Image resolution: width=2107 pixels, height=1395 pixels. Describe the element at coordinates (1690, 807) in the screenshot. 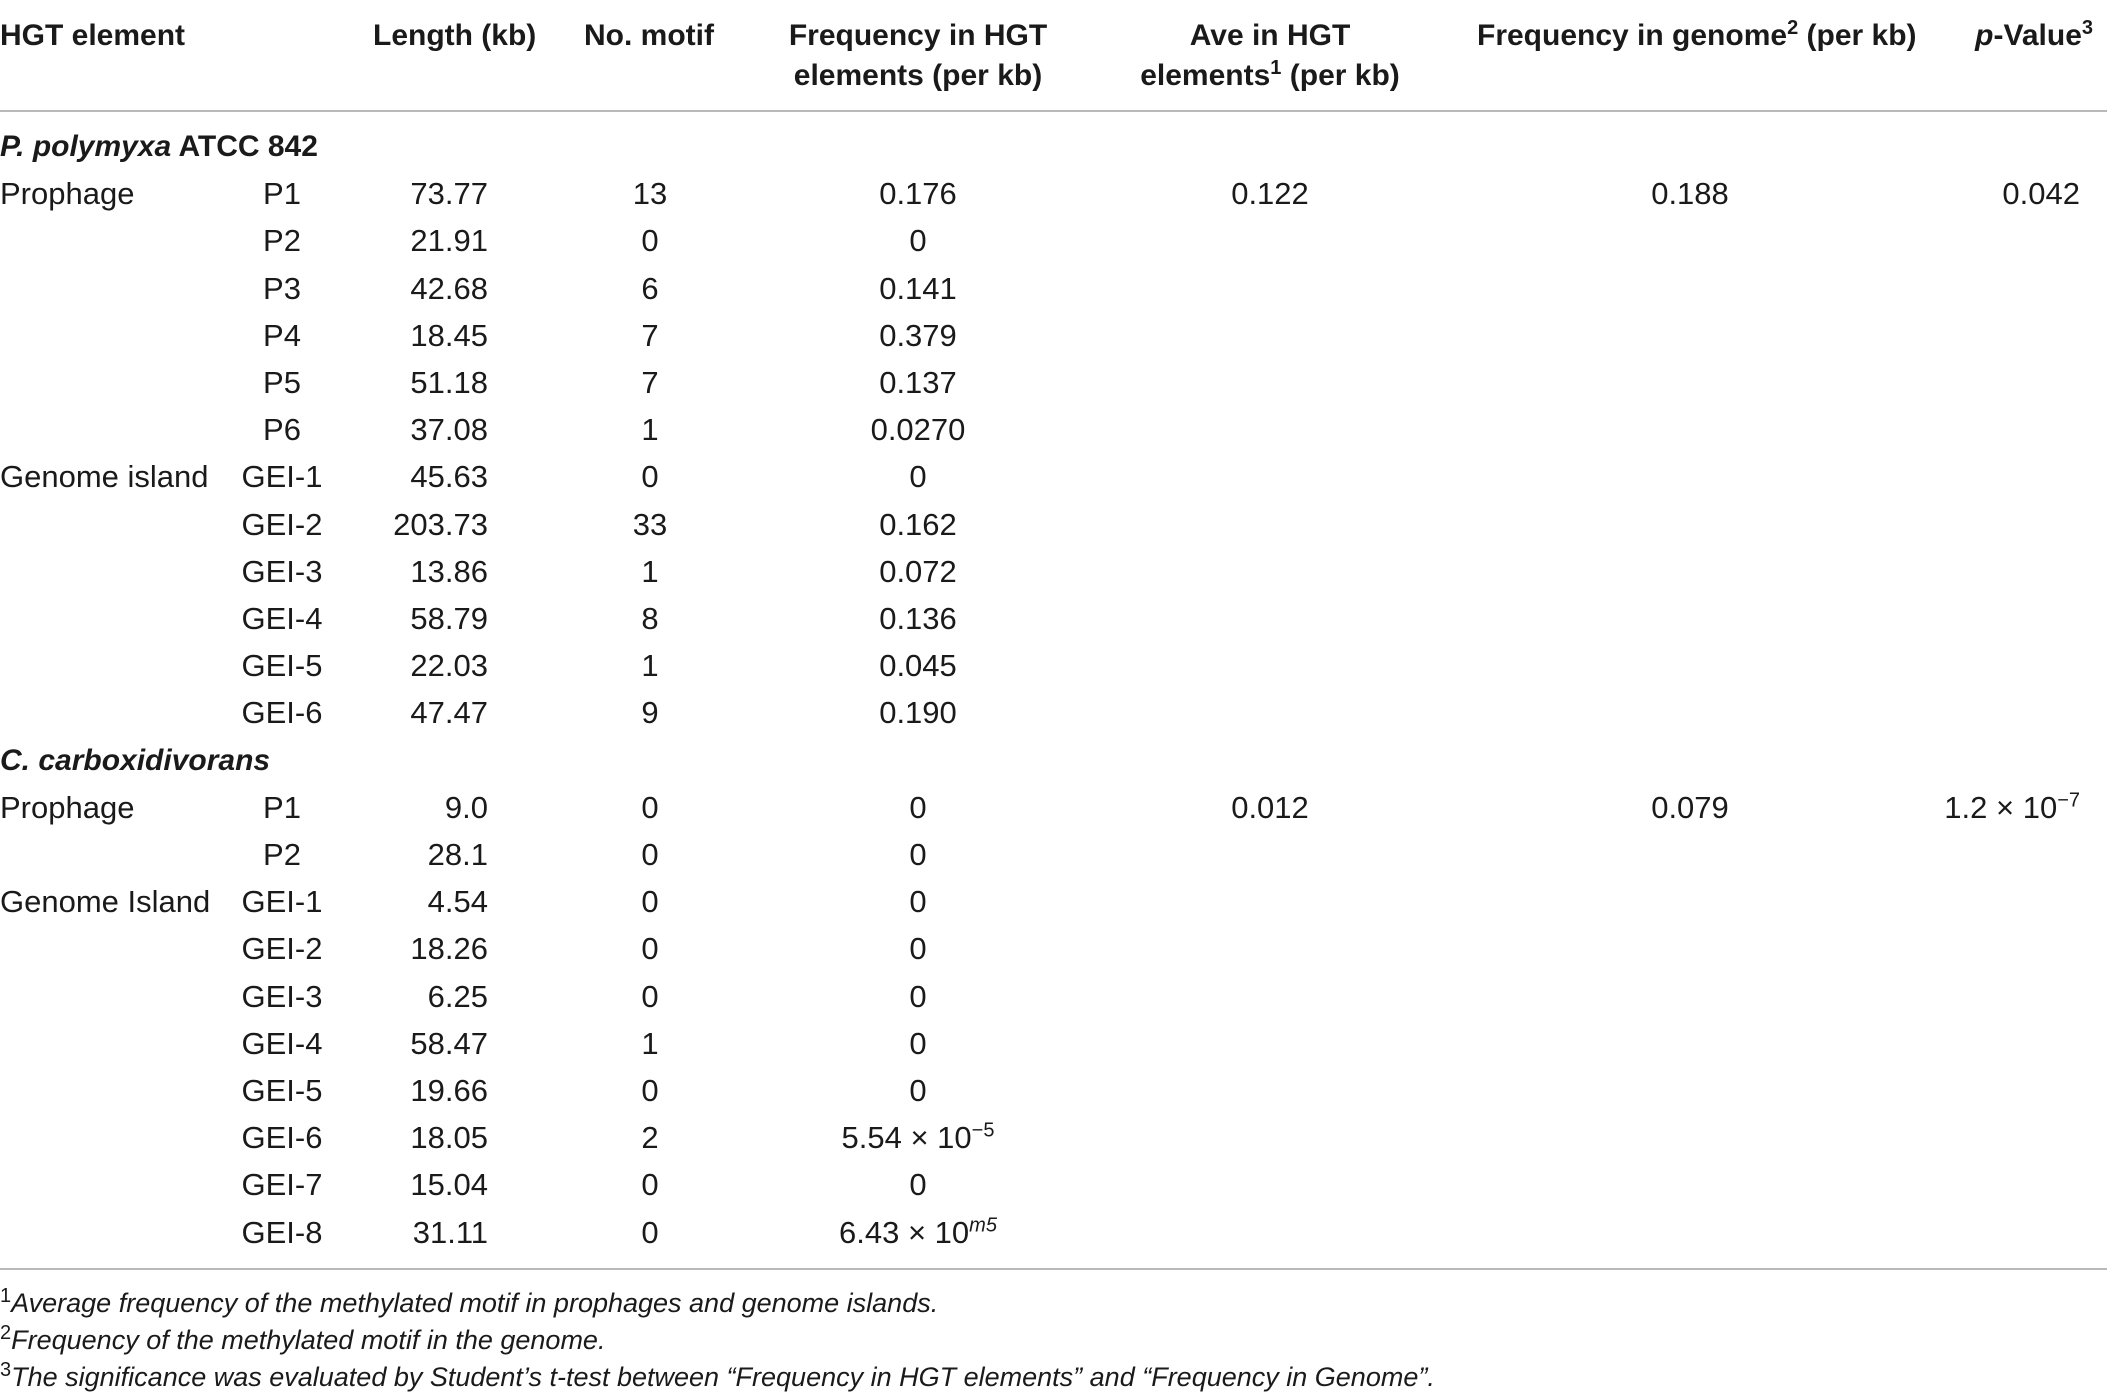

I see `cell-genome: 0.079` at that location.